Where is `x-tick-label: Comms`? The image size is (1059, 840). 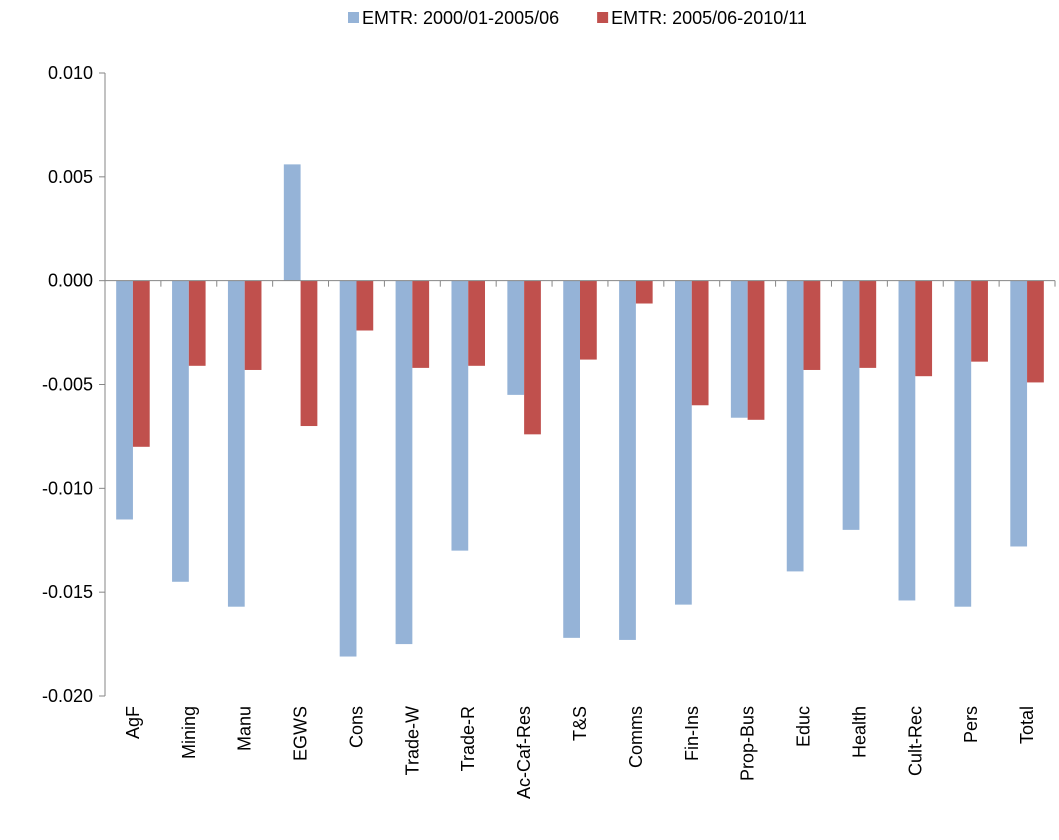 x-tick-label: Comms is located at coordinates (636, 737).